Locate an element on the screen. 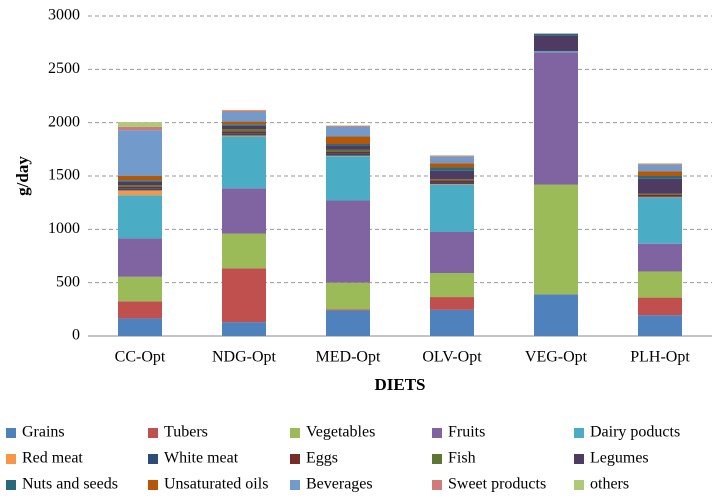 Image resolution: width=715 pixels, height=498 pixels. x-tick-label: CC-Opt is located at coordinates (140, 357).